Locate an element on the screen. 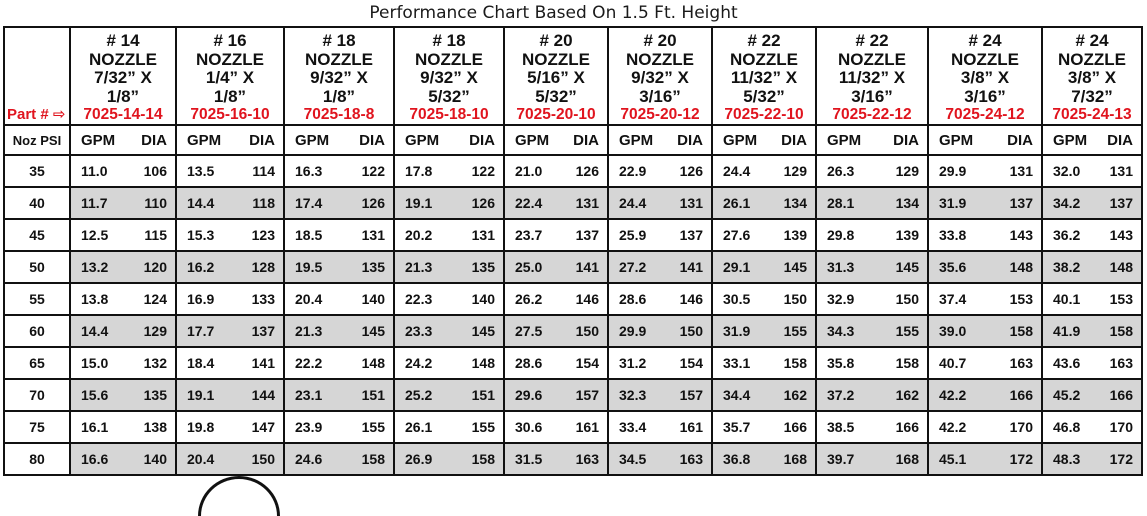  nozzle-size: # 20 is located at coordinates (556, 40).